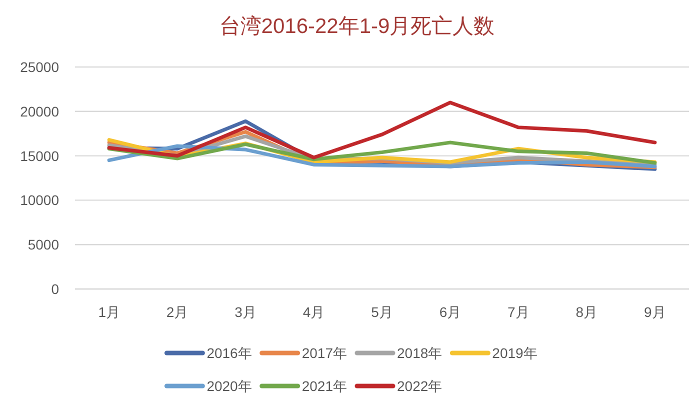 The width and height of the screenshot is (700, 400). I want to click on legend-label: 2019年, so click(515, 353).